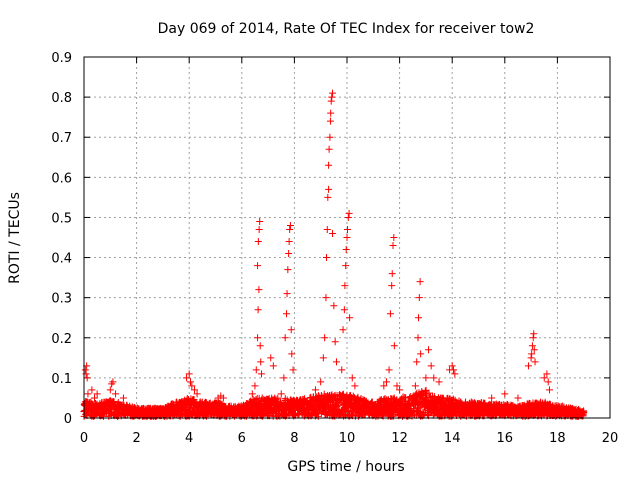  I want to click on x-tick-label: 16, so click(505, 438).